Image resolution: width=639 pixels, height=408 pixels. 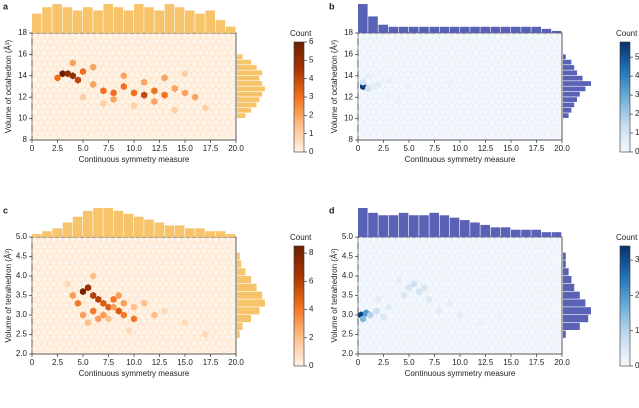 I want to click on y-tick-label: 3.5, so click(x=348, y=295).